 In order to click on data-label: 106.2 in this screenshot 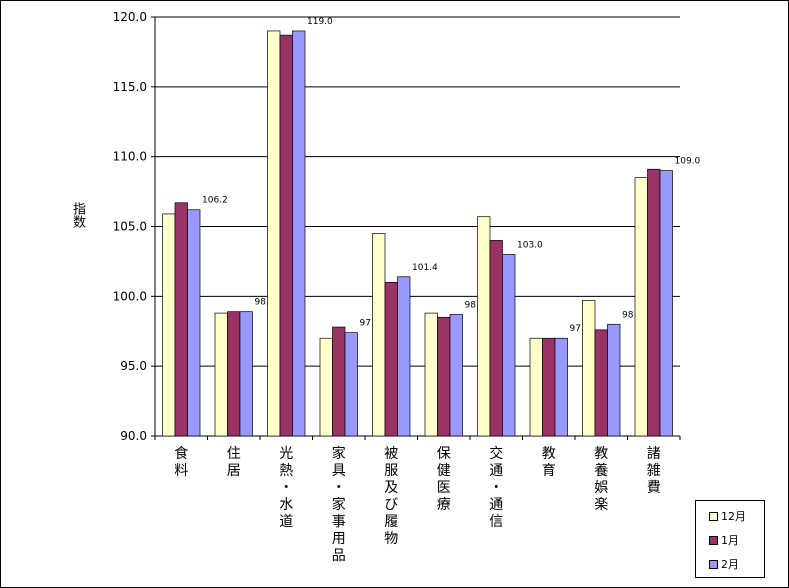, I will do `click(215, 201)`.